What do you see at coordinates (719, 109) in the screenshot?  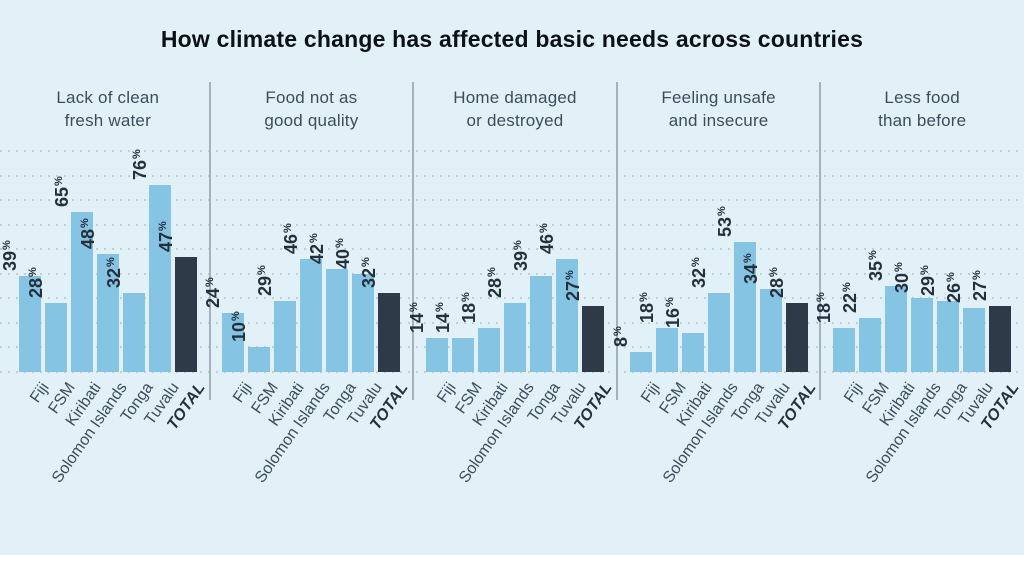 I see `panel-header: Feeling unsafe and insecure` at bounding box center [719, 109].